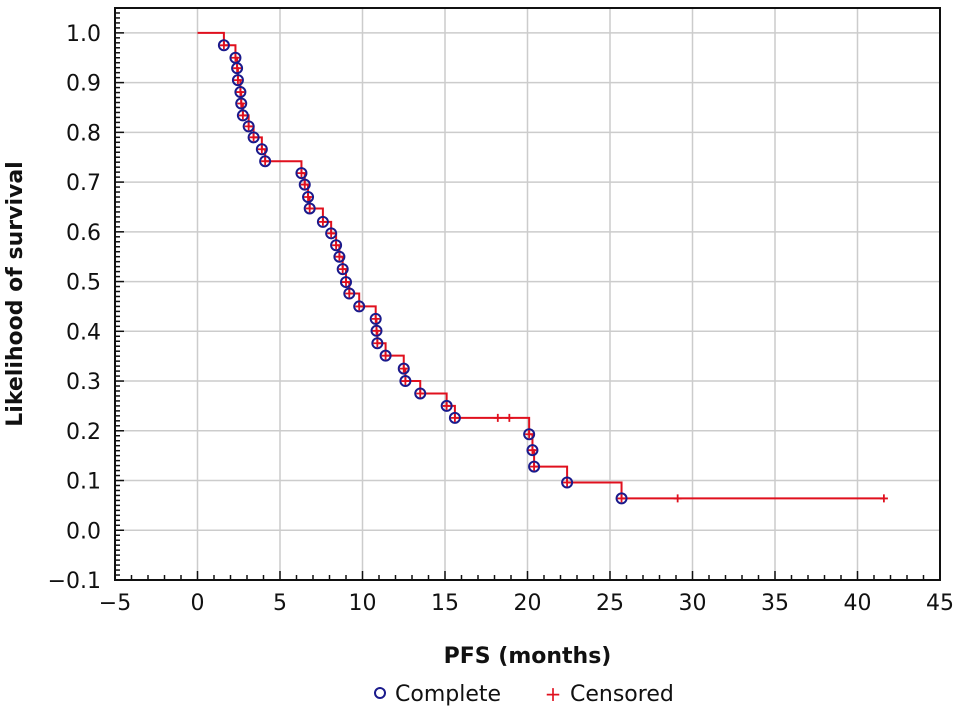 Image resolution: width=953 pixels, height=710 pixels. What do you see at coordinates (610, 603) in the screenshot?
I see `x-tick-label: 25` at bounding box center [610, 603].